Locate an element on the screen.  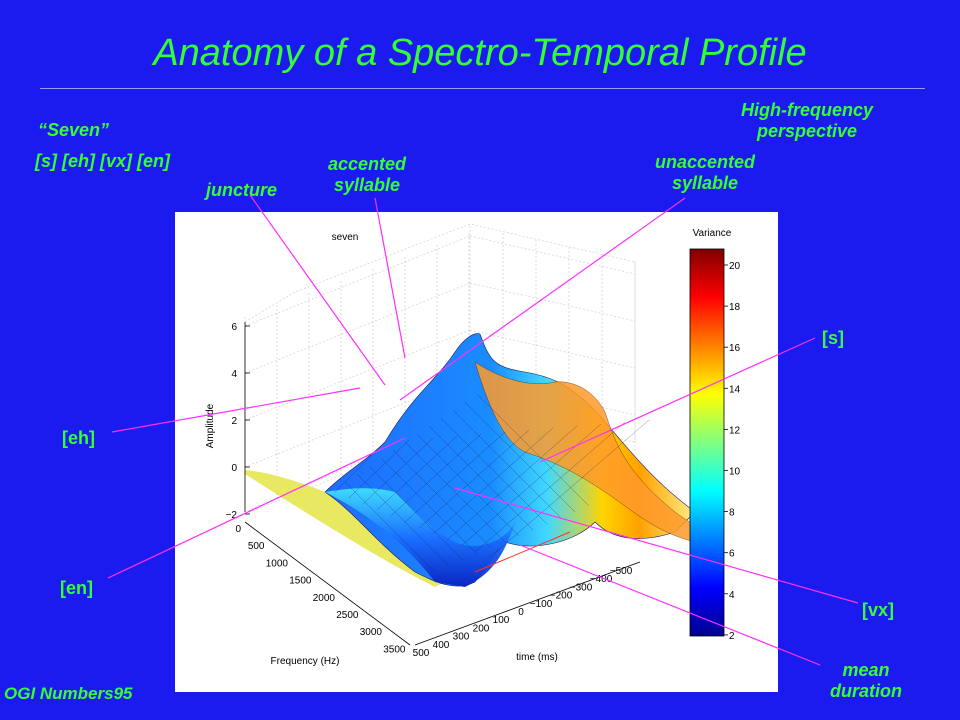
z-tick-label: 6 is located at coordinates (234, 327).